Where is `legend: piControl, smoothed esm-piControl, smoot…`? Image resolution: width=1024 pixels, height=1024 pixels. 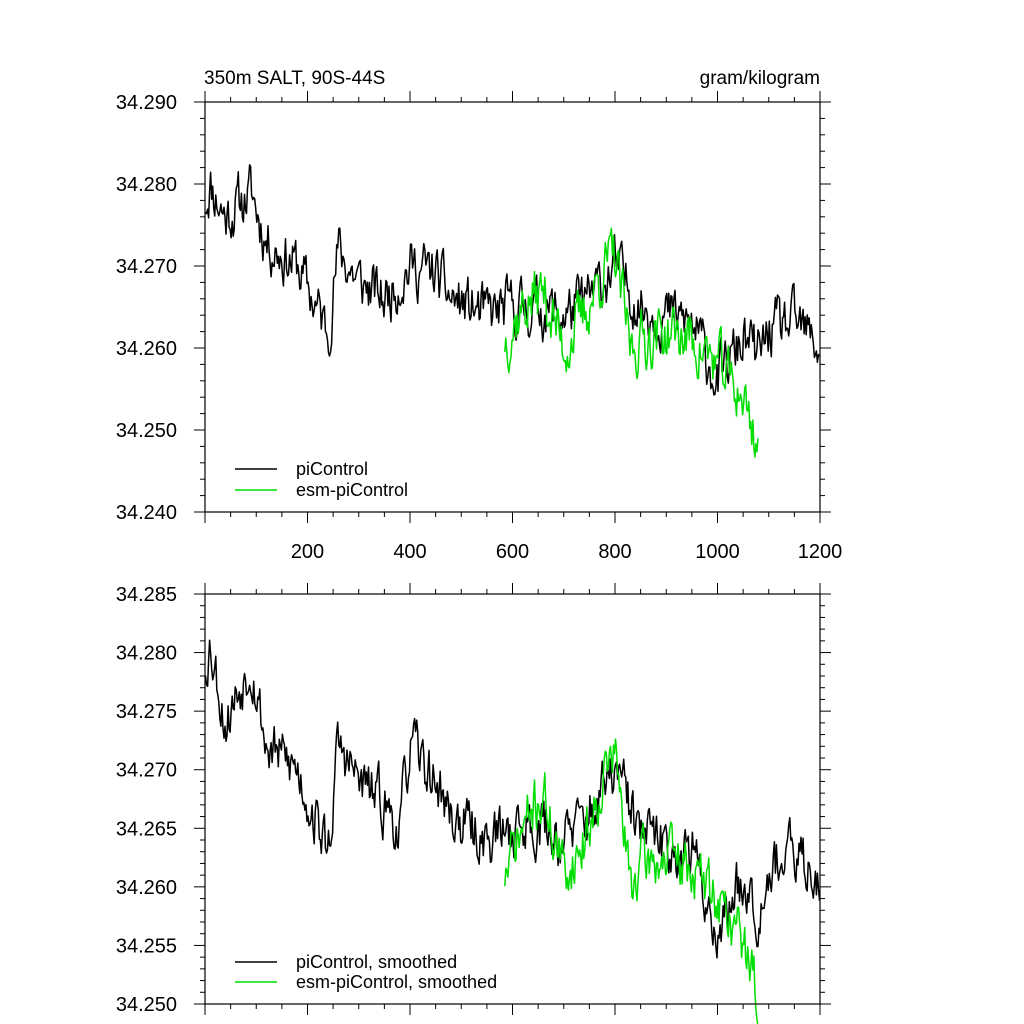
legend: piControl, smoothed esm-piControl, smoot… is located at coordinates (366, 972).